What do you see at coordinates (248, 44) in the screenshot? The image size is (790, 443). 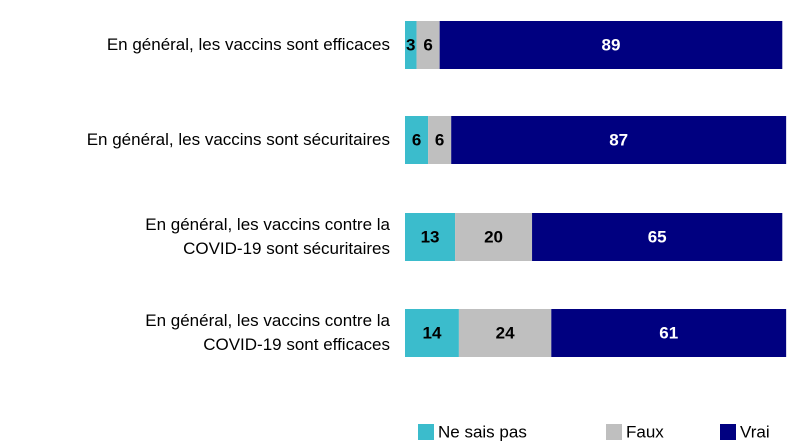 I see `category-label: En général, les vaccins sont efficaces` at bounding box center [248, 44].